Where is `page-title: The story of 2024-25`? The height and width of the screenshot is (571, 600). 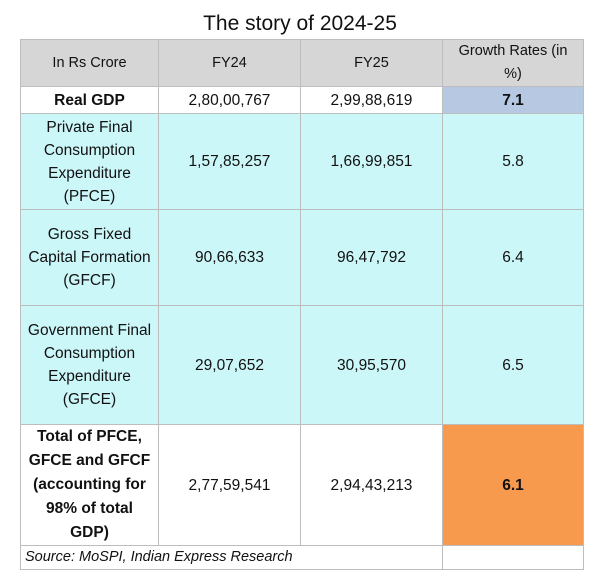 page-title: The story of 2024-25 is located at coordinates (300, 23).